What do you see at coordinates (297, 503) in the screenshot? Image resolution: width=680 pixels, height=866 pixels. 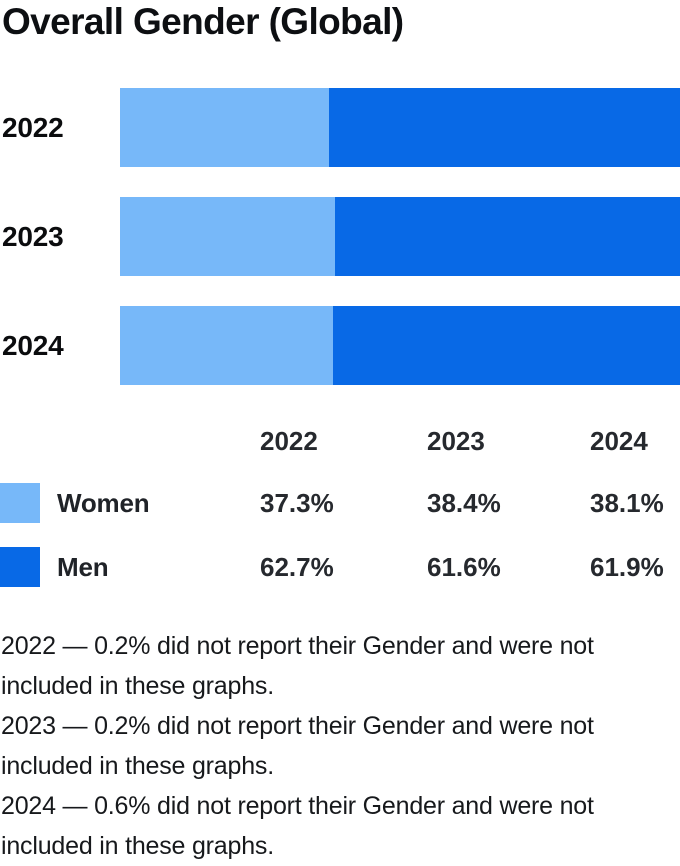 I see `table-value: 37.3%` at bounding box center [297, 503].